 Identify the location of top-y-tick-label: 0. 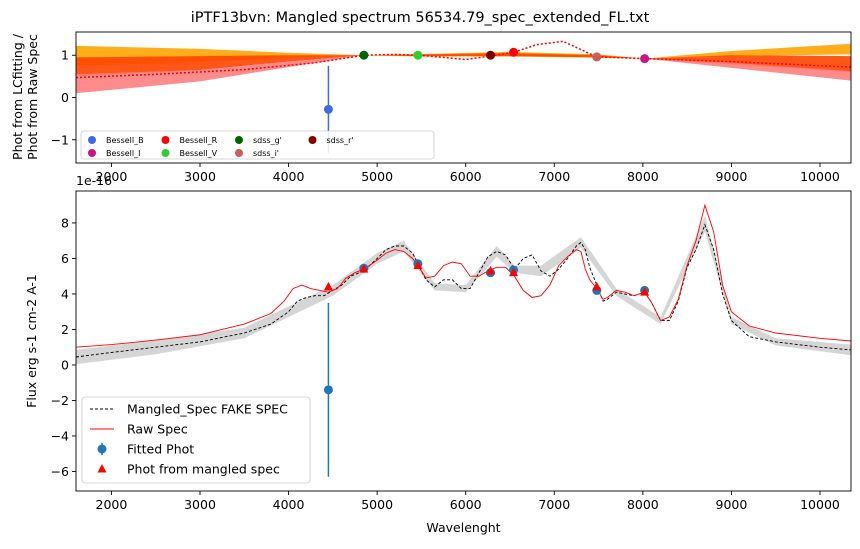
(65, 97).